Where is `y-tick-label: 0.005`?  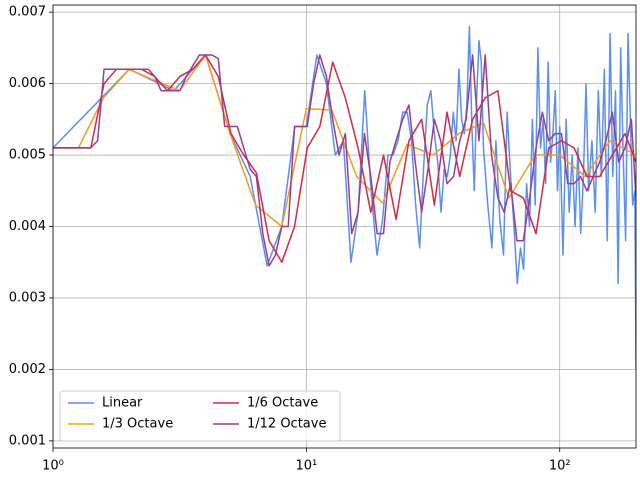
y-tick-label: 0.005 is located at coordinates (27, 155).